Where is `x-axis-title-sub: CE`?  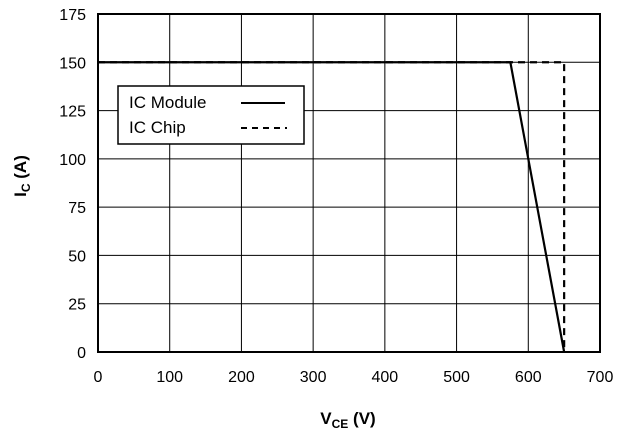 x-axis-title-sub: CE is located at coordinates (340, 424).